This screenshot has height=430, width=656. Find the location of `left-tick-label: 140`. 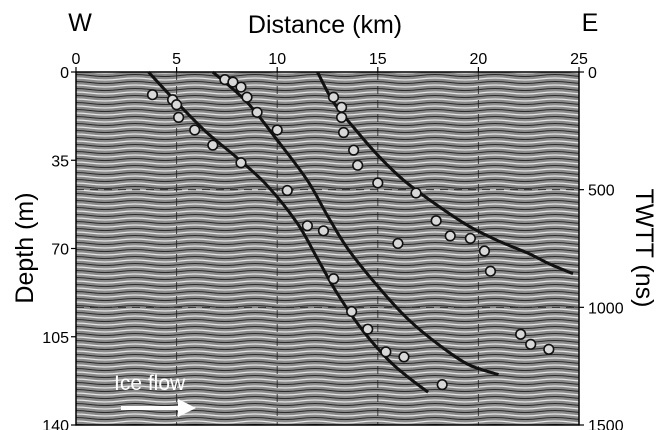

left-tick-label: 140 is located at coordinates (55, 424).